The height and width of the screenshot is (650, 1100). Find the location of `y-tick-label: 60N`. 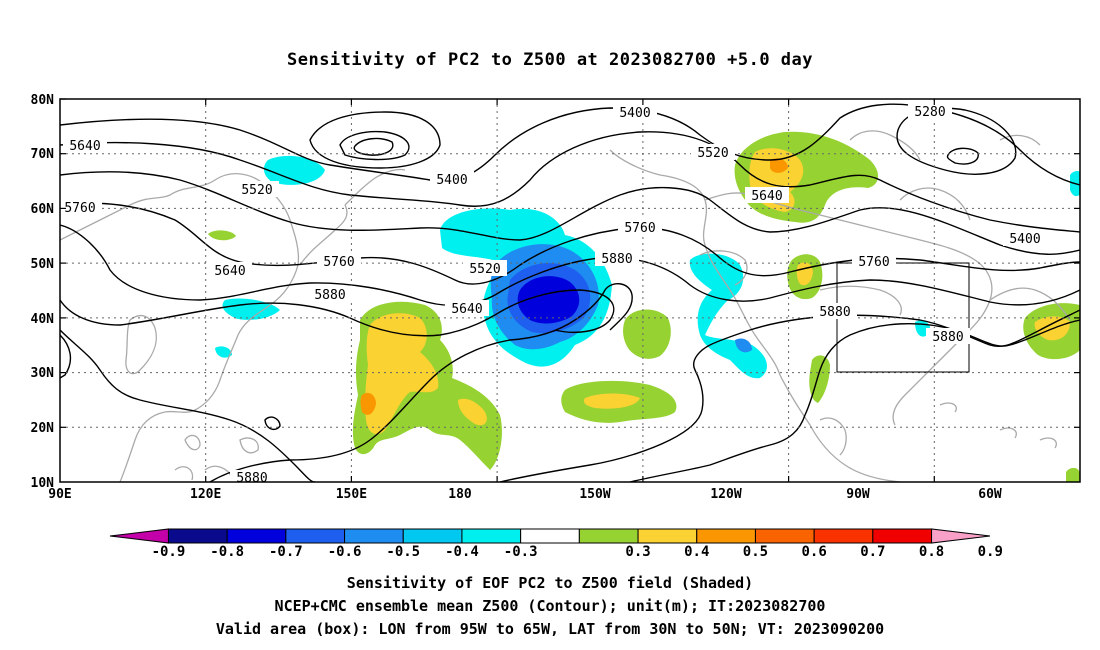

y-tick-label: 60N is located at coordinates (43, 209).